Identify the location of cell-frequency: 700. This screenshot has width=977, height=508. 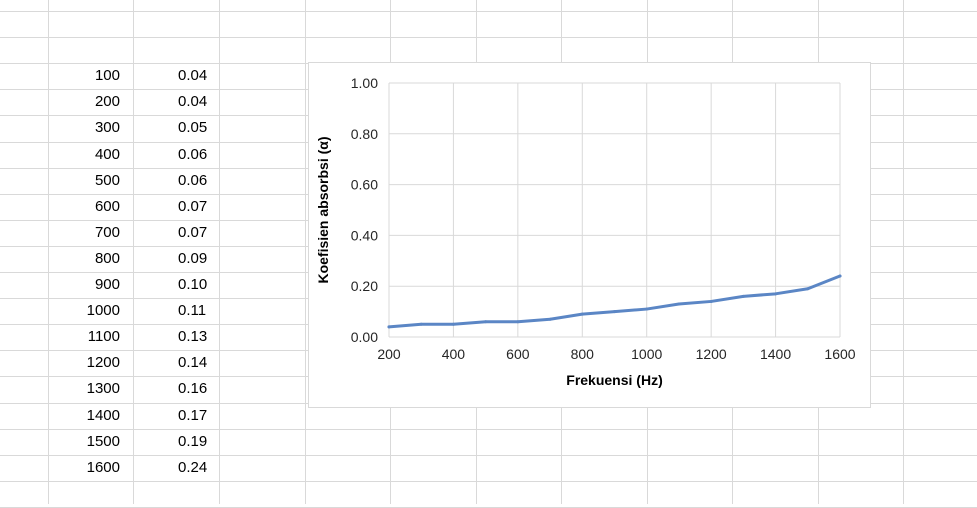
(107, 232).